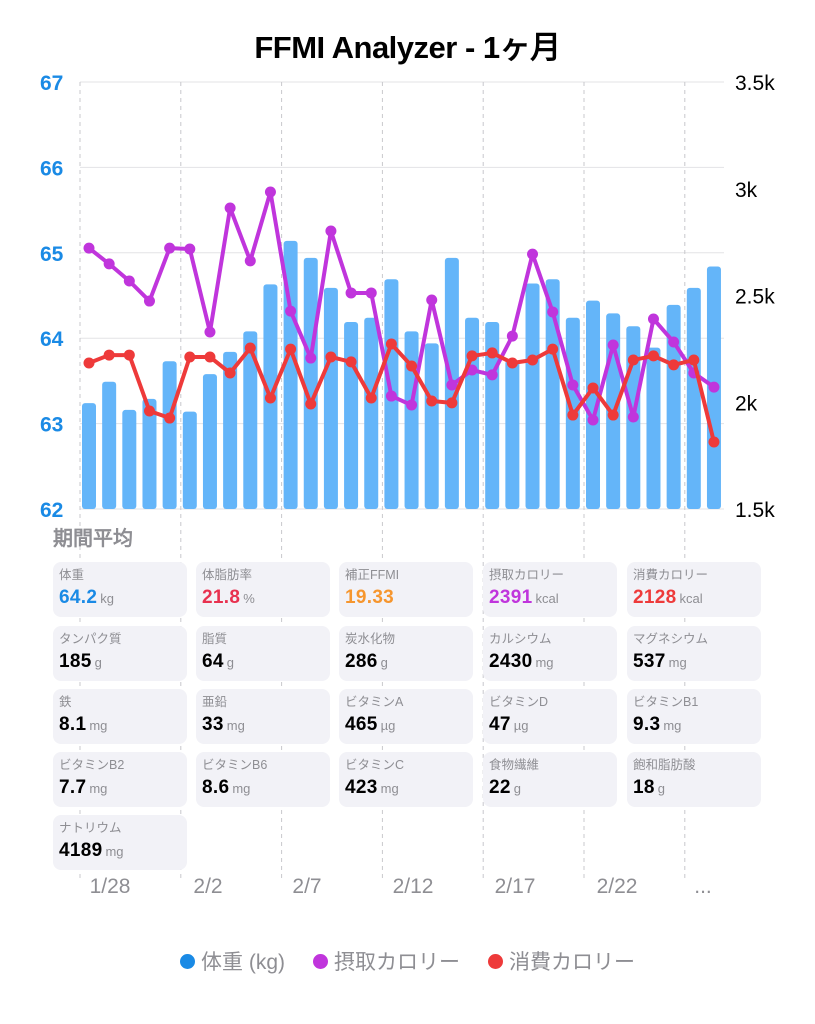 Image resolution: width=815 pixels, height=1024 pixels. I want to click on stat-card: タンパク質 185 g, so click(120, 653).